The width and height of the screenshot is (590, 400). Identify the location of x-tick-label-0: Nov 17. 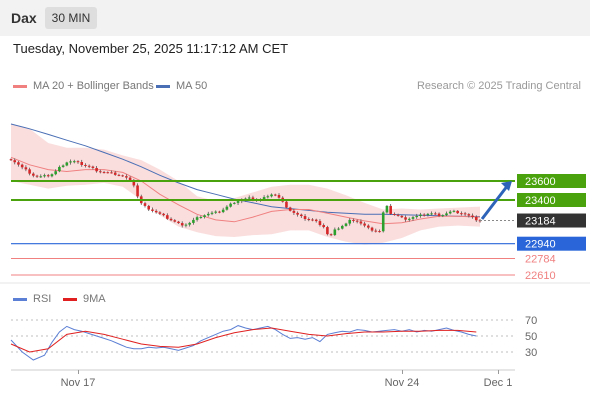
(78, 383).